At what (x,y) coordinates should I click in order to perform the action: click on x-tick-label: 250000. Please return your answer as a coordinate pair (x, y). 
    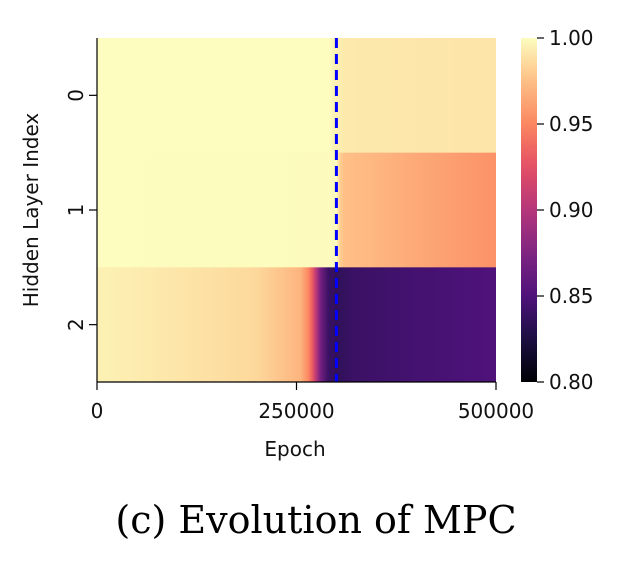
    Looking at the image, I should click on (296, 411).